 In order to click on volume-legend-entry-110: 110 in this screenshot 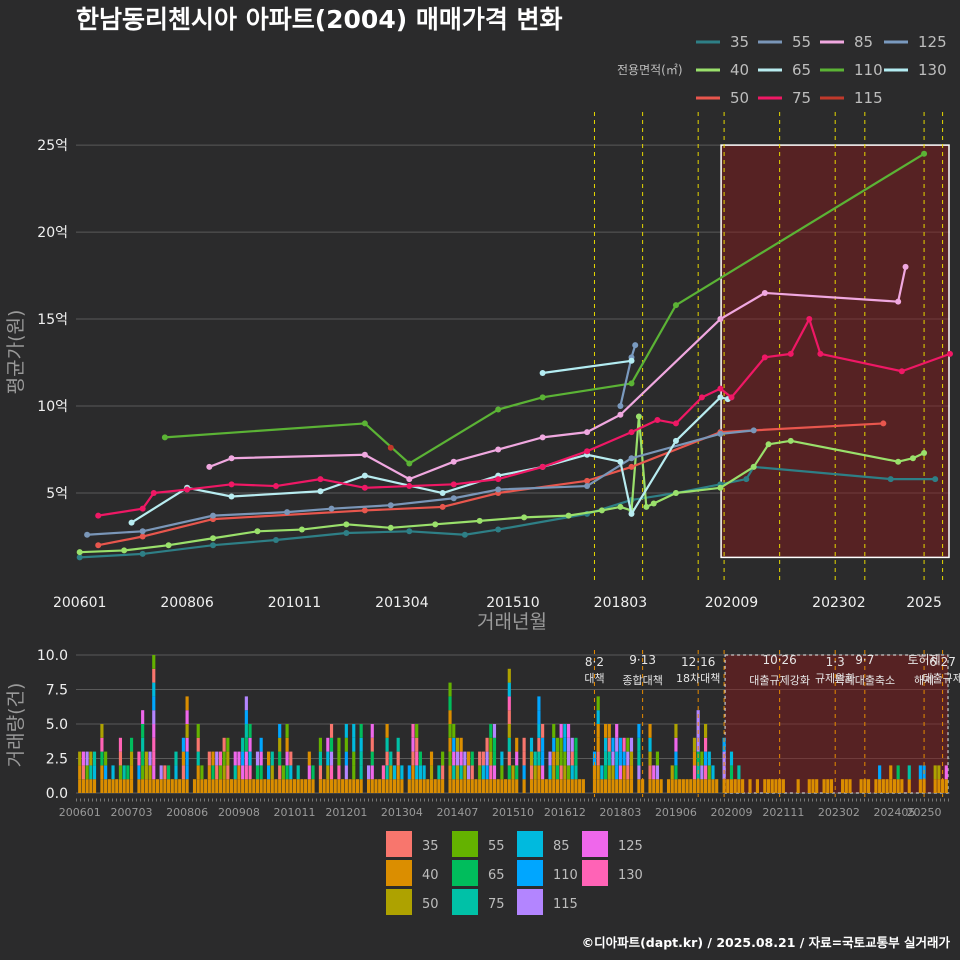, I will do `click(565, 875)`.